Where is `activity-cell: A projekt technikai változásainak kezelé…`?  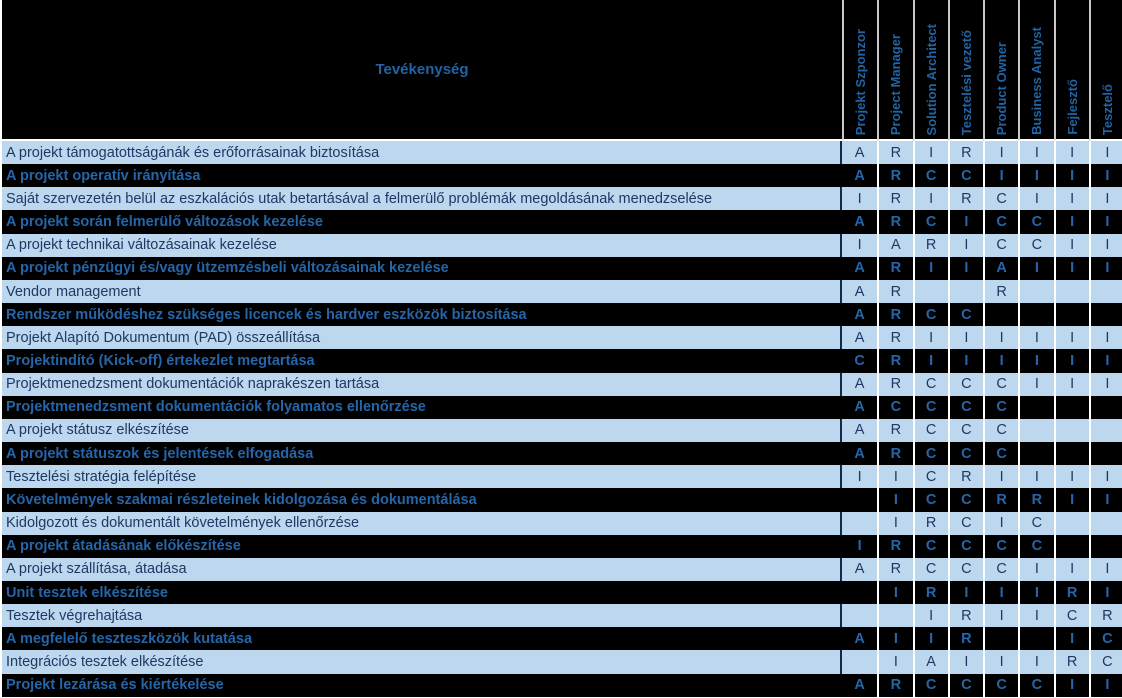
activity-cell: A projekt technikai változásainak kezelé… is located at coordinates (422, 245).